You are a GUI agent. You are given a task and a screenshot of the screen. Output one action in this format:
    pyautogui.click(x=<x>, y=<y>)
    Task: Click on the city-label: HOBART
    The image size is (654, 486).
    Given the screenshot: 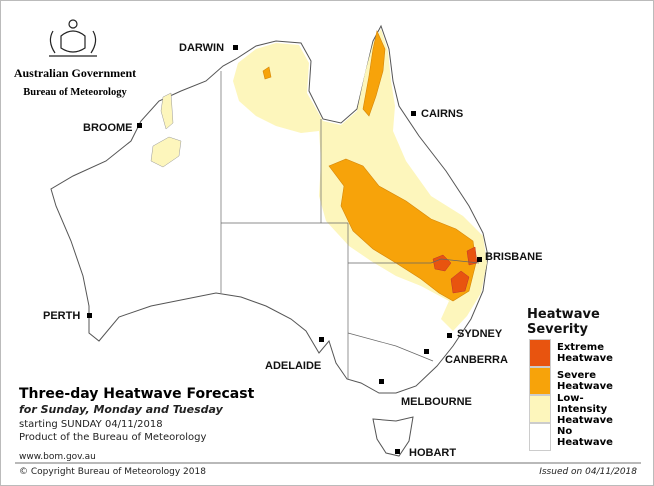 What is the action you would take?
    pyautogui.click(x=432, y=453)
    